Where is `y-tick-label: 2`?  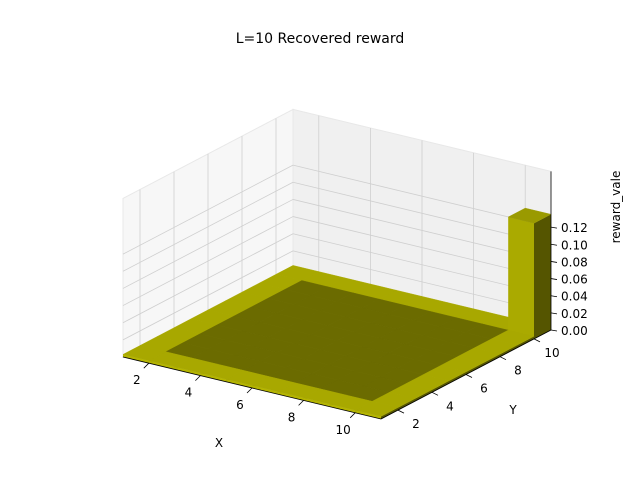 y-tick-label: 2 is located at coordinates (416, 424).